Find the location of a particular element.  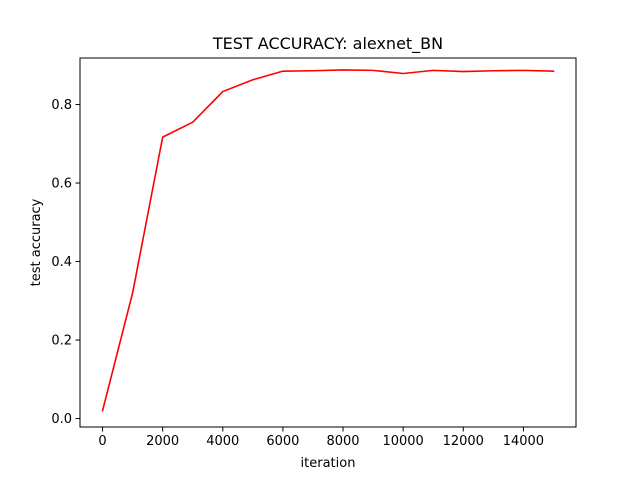

chart-title: TEST ACCURACY: alexnet_BN is located at coordinates (327, 44).